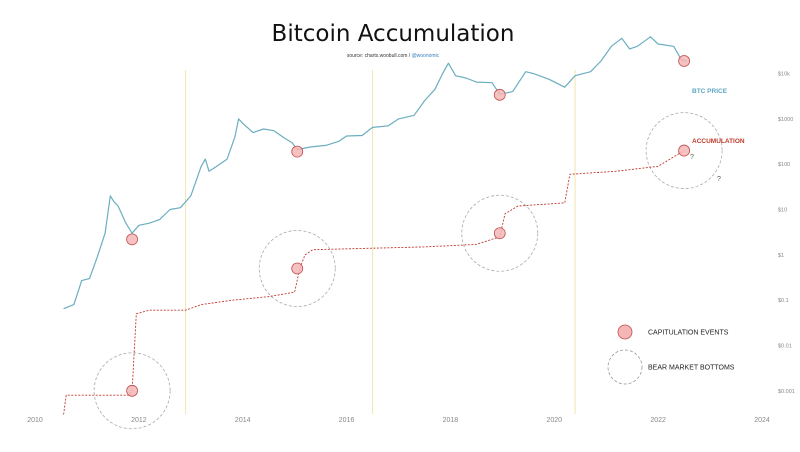 This screenshot has width=800, height=452. What do you see at coordinates (782, 211) in the screenshot?
I see `y-tick-label: $10` at bounding box center [782, 211].